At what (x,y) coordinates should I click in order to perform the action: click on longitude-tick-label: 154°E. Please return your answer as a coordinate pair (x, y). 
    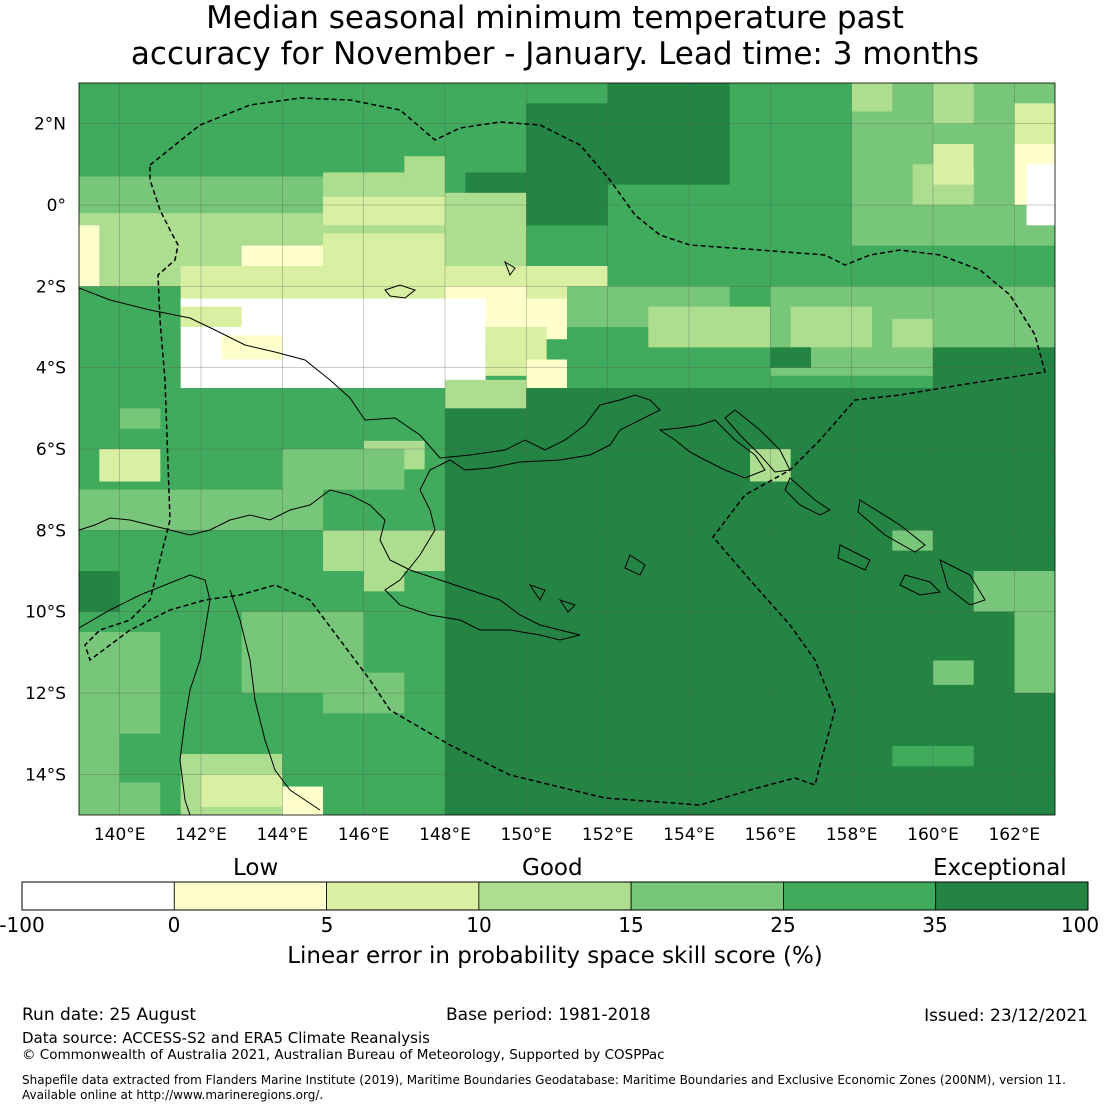
    Looking at the image, I should click on (689, 835).